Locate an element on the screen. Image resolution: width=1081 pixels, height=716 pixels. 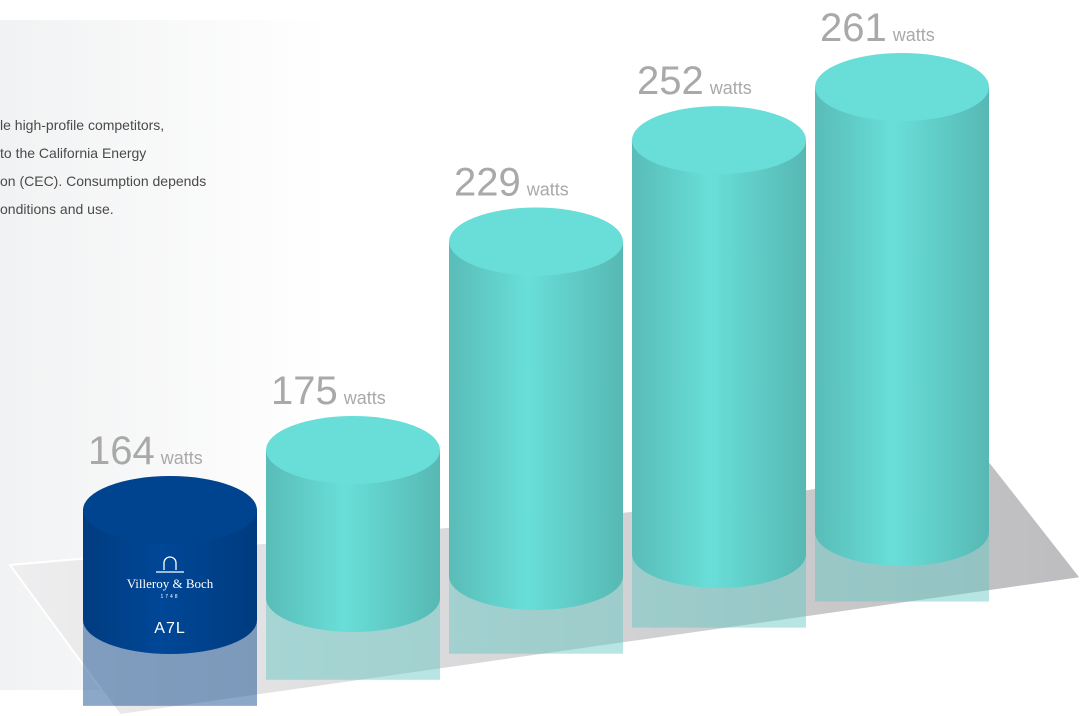
value-label: 261 watts is located at coordinates (877, 28).